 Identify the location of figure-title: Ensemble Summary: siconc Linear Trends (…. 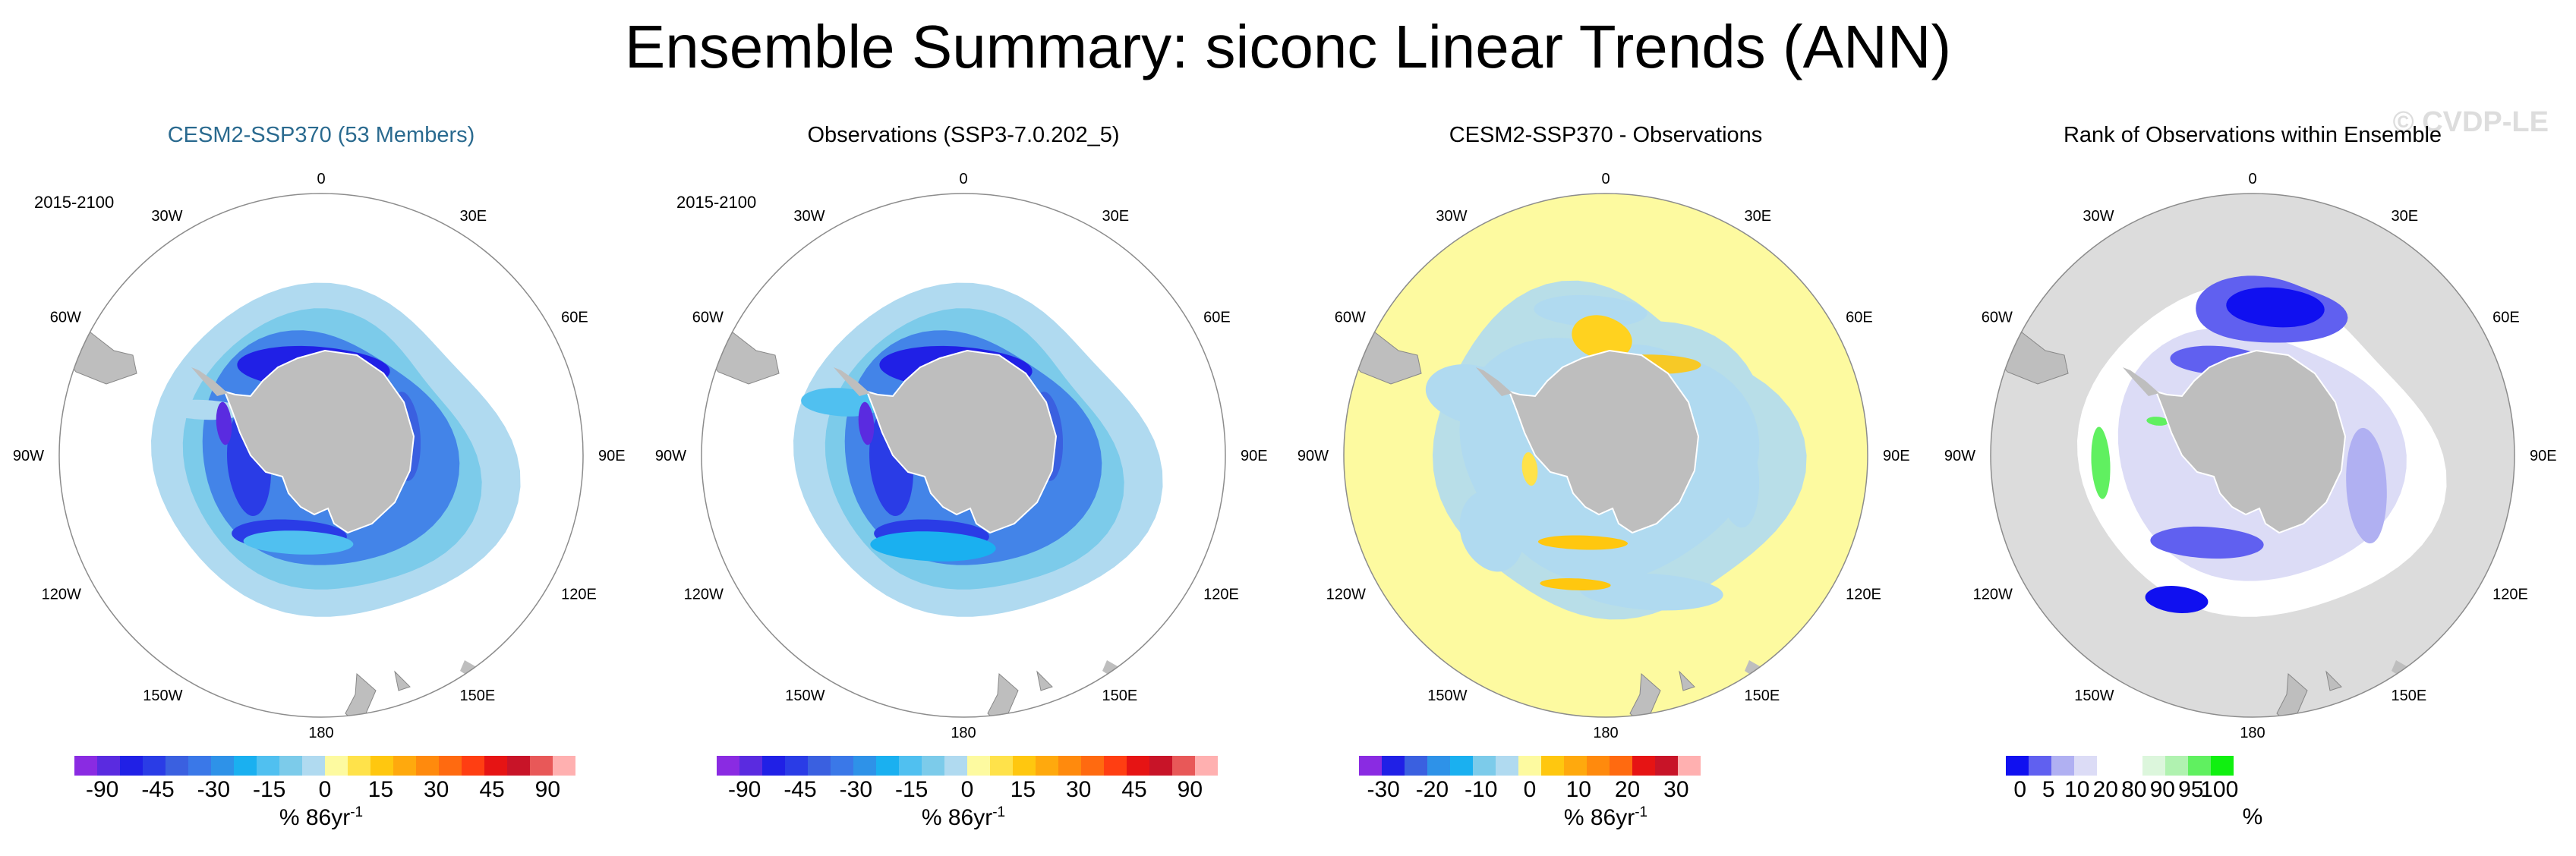
(1288, 46).